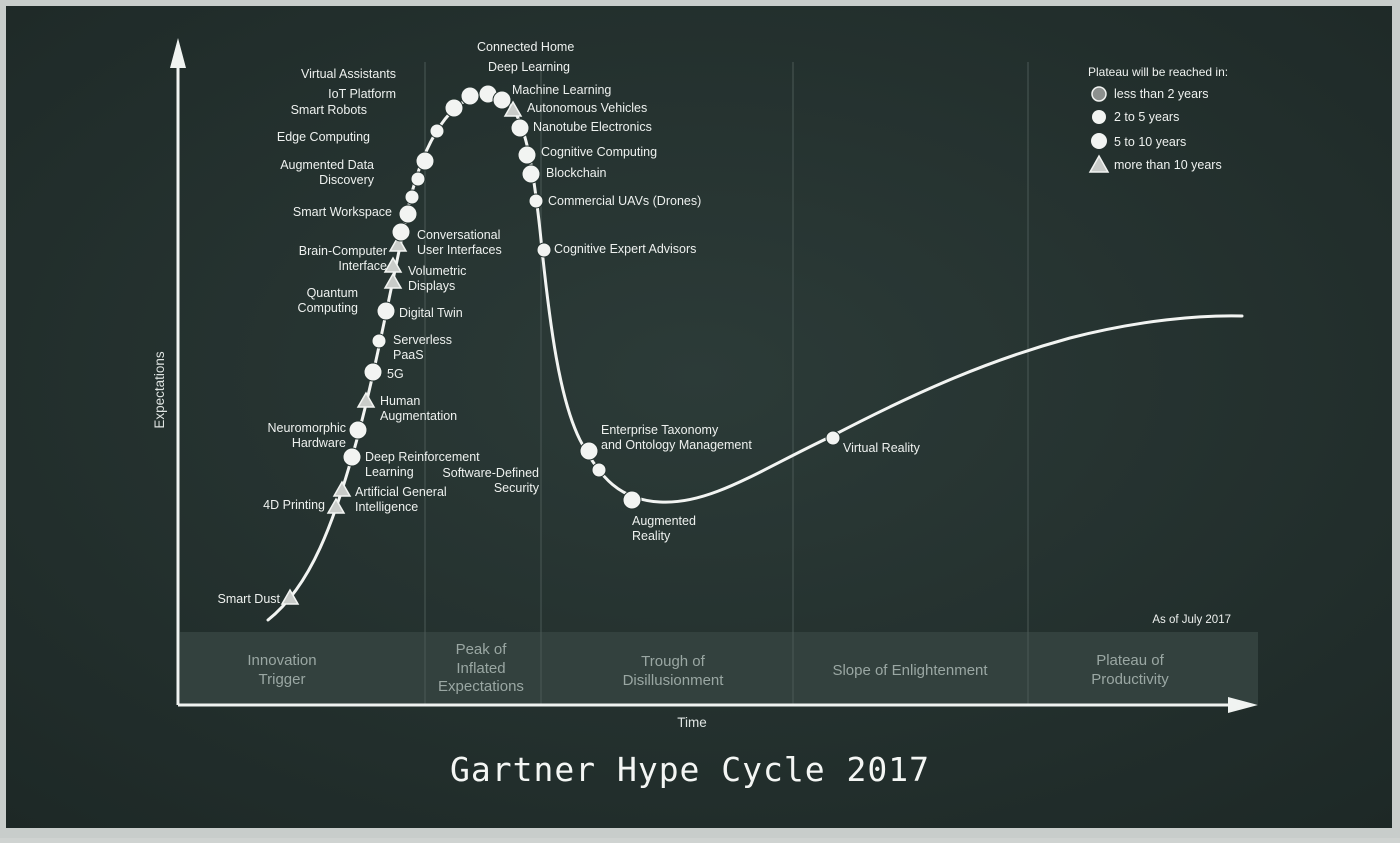  I want to click on phase-slope: Slope of Enlightenment, so click(910, 670).